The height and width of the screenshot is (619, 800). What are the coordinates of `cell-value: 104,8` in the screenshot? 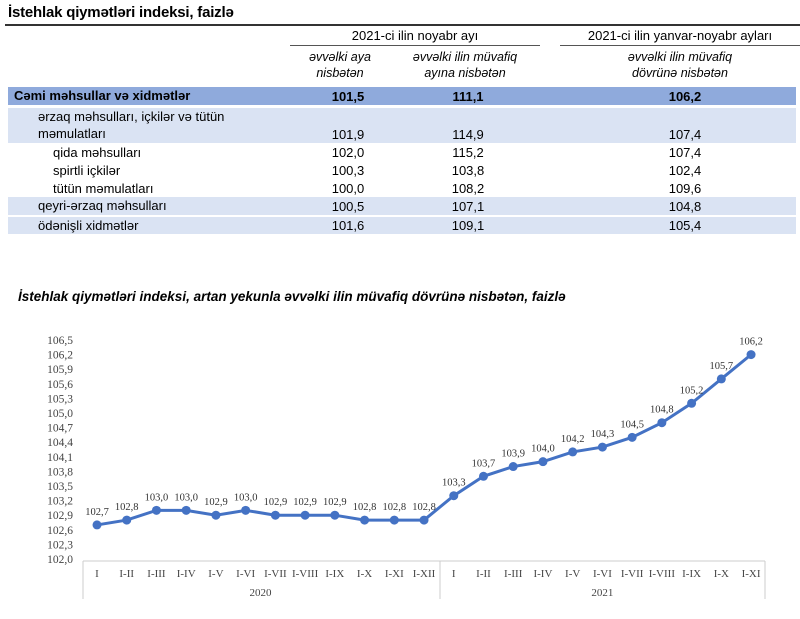 It's located at (685, 206).